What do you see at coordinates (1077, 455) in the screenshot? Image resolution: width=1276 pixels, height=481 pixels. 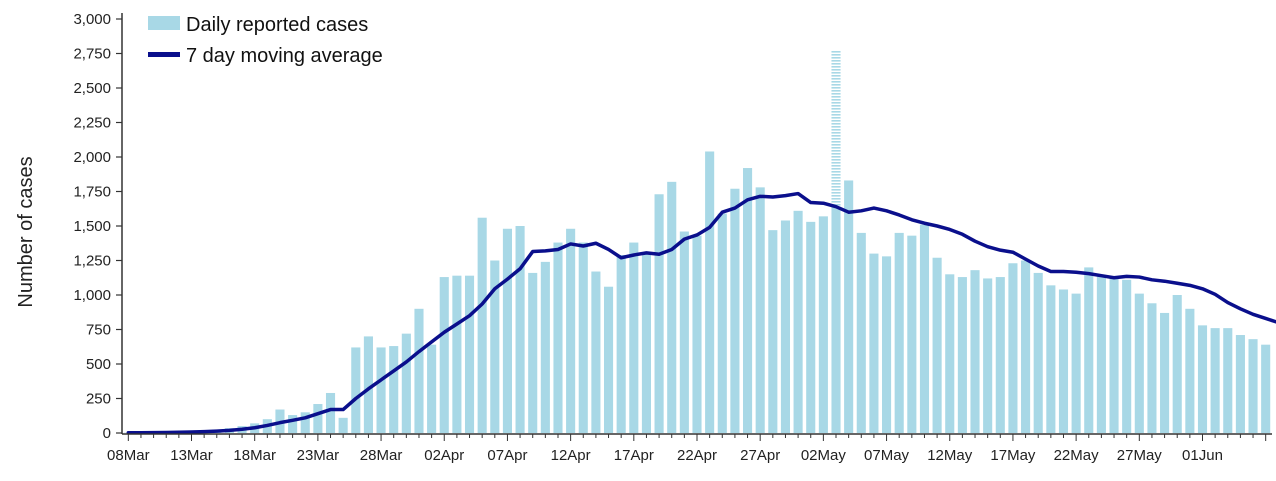 I see `x-tick-label: 22May` at bounding box center [1077, 455].